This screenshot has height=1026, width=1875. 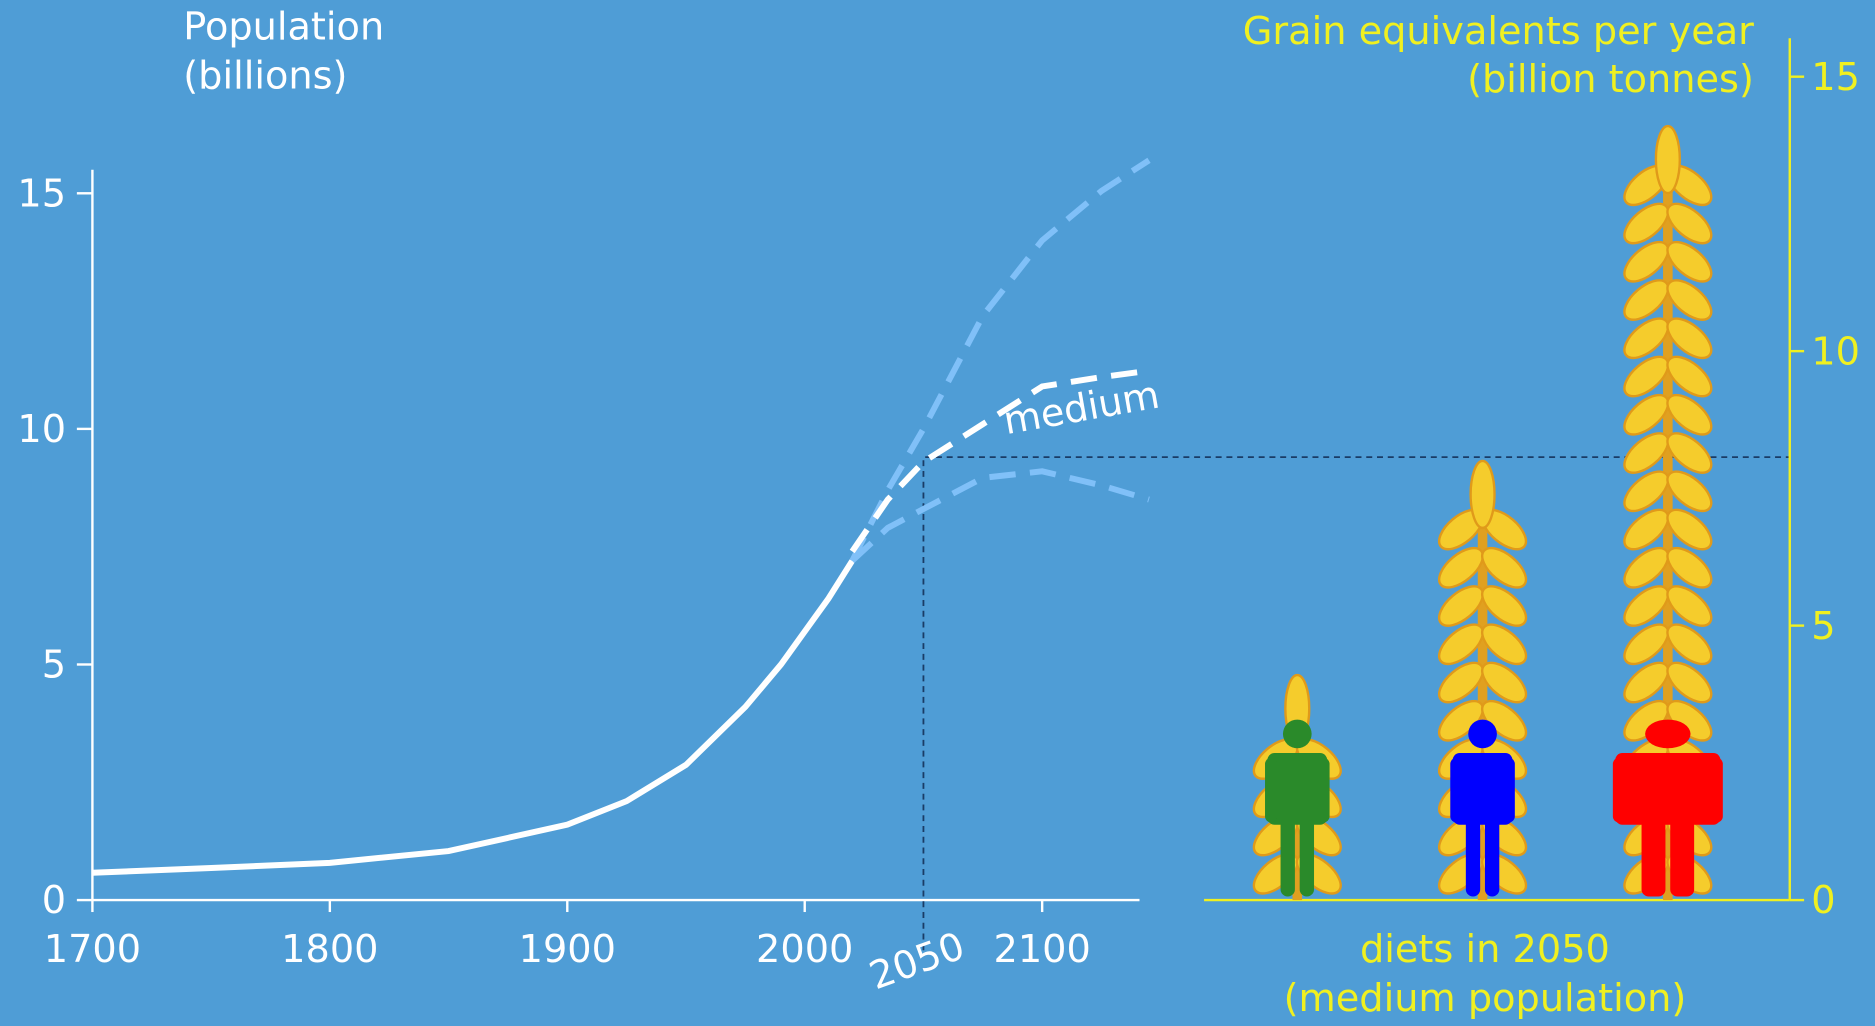 What do you see at coordinates (92, 949) in the screenshot?
I see `x-tick-label: 1700` at bounding box center [92, 949].